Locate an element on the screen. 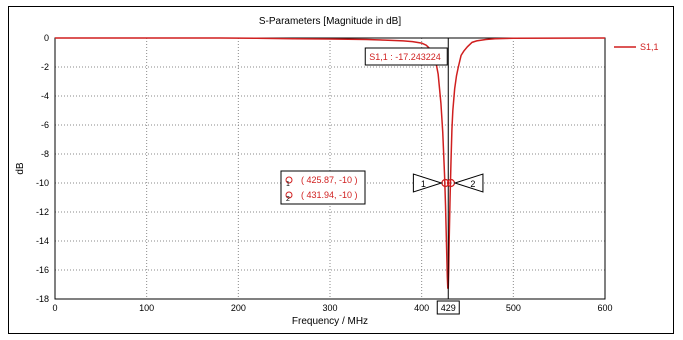  y-tick-label: -6 is located at coordinates (45, 125).